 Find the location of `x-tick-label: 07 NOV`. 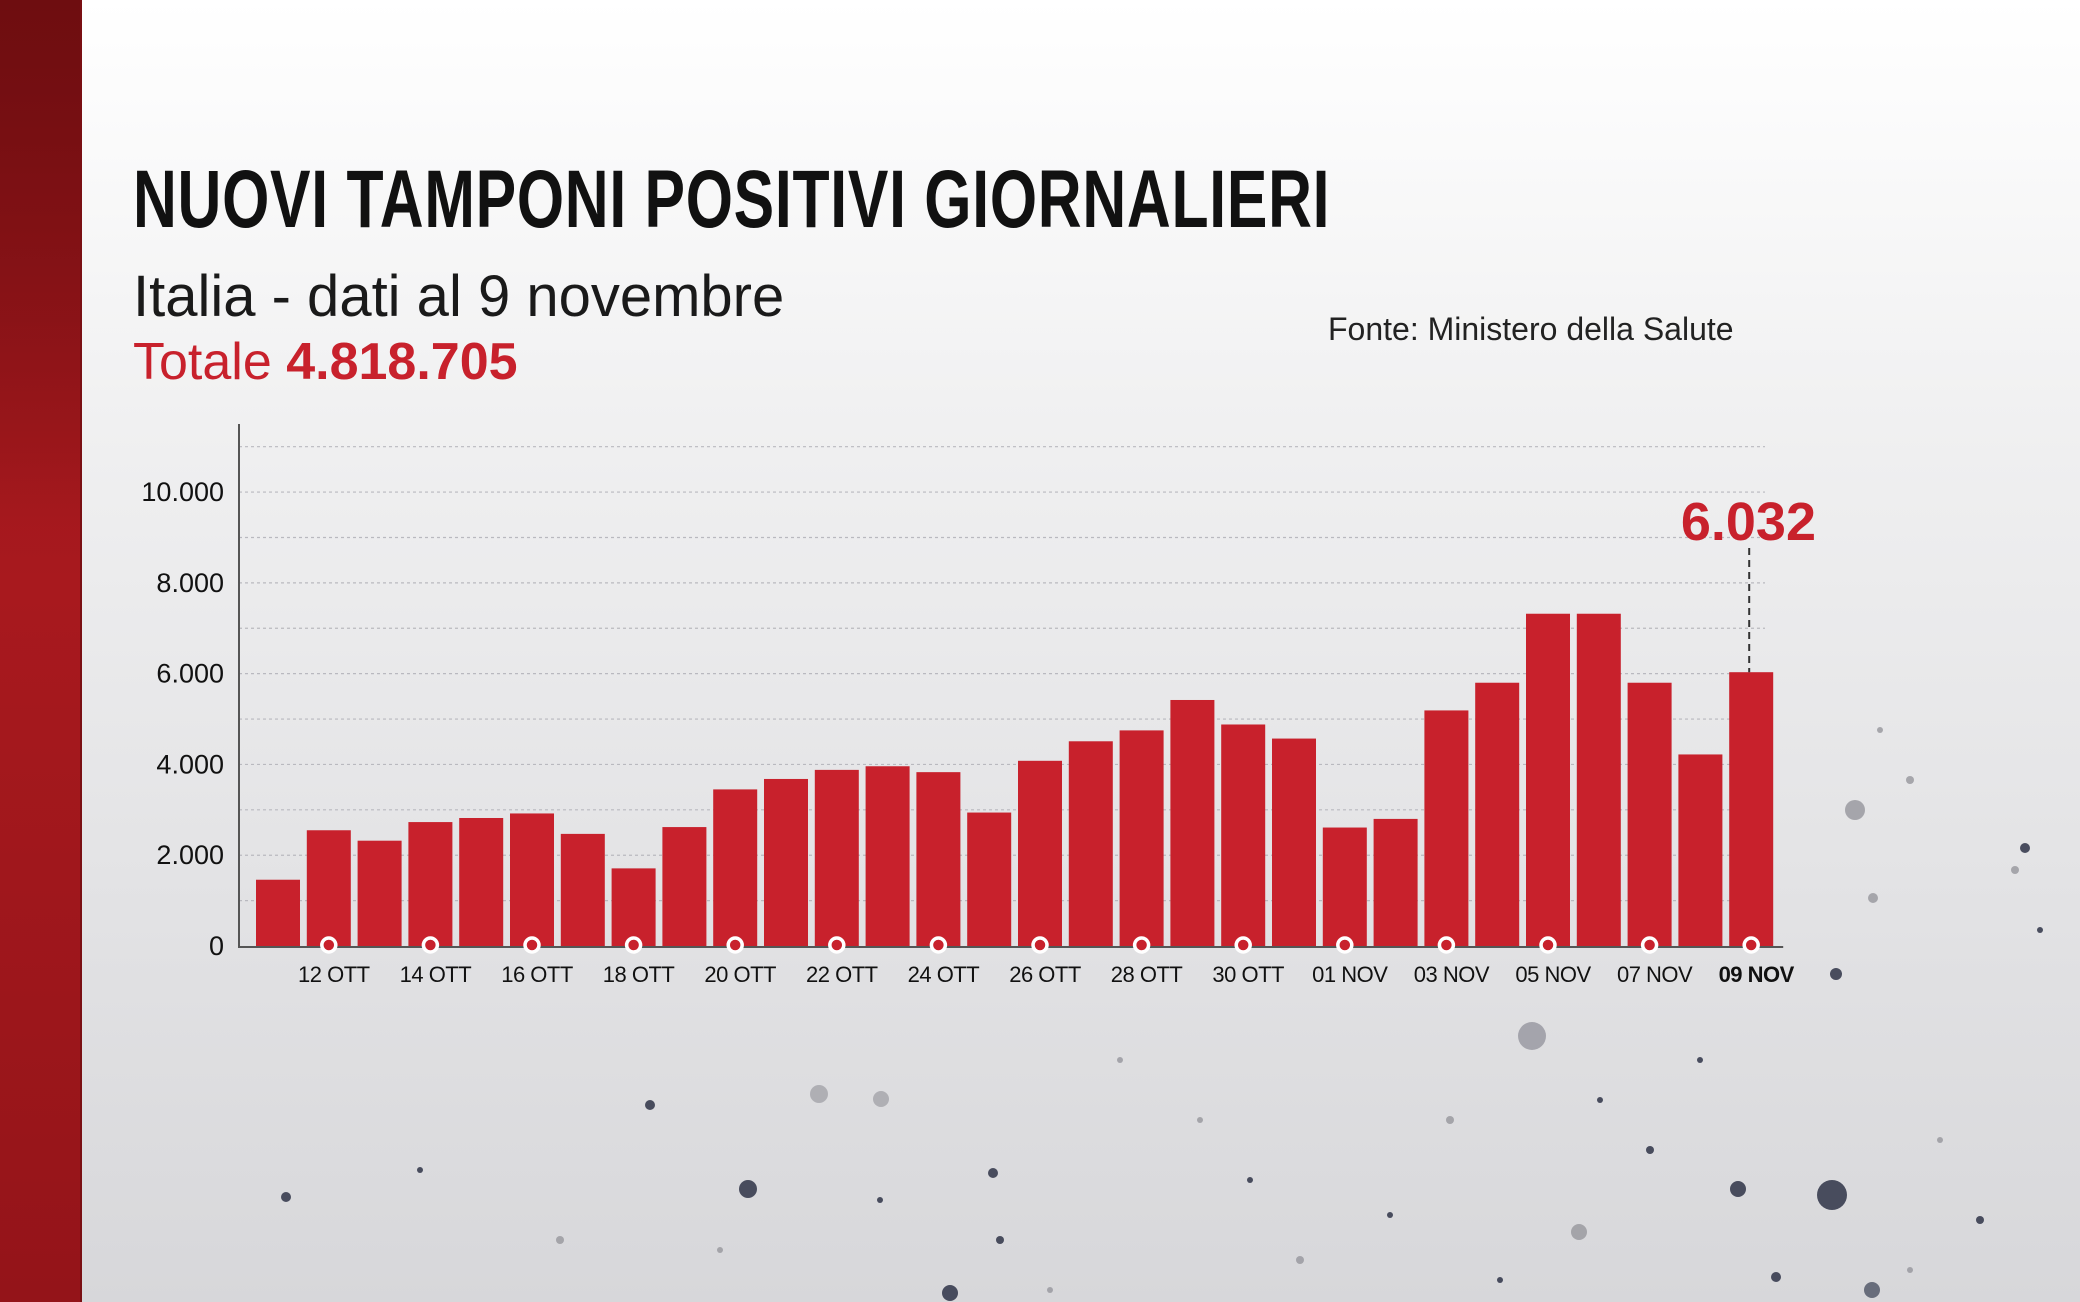

x-tick-label: 07 NOV is located at coordinates (1655, 974).